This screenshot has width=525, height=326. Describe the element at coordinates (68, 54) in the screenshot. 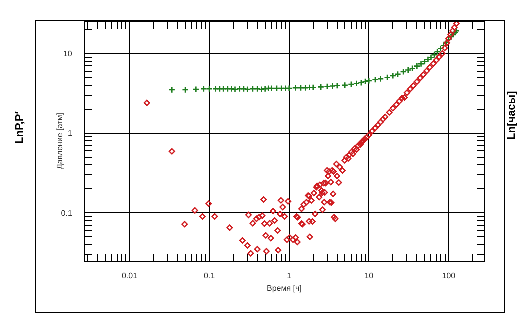

I see `y-tick-label: 10` at that location.